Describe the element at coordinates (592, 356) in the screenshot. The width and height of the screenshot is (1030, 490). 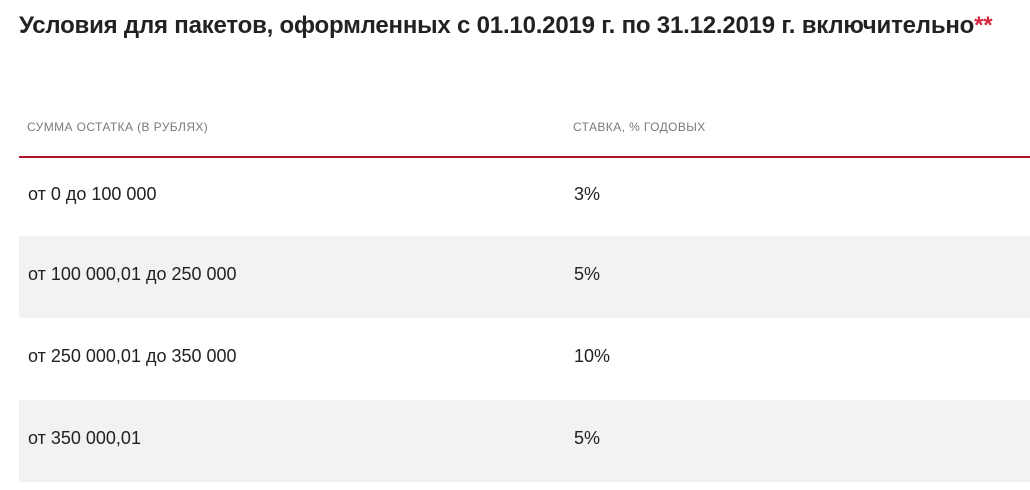
I see `rate-cell: 10%` at that location.